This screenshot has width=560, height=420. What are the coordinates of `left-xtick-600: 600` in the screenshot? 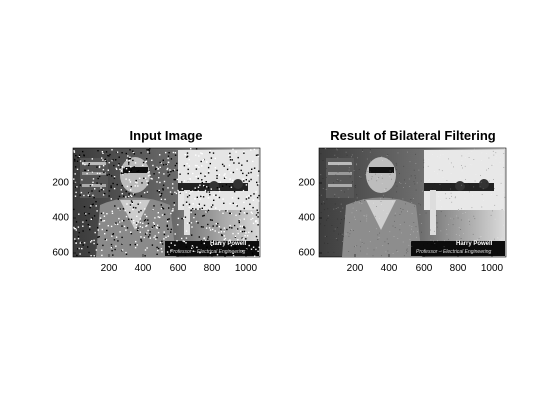 It's located at (178, 268).